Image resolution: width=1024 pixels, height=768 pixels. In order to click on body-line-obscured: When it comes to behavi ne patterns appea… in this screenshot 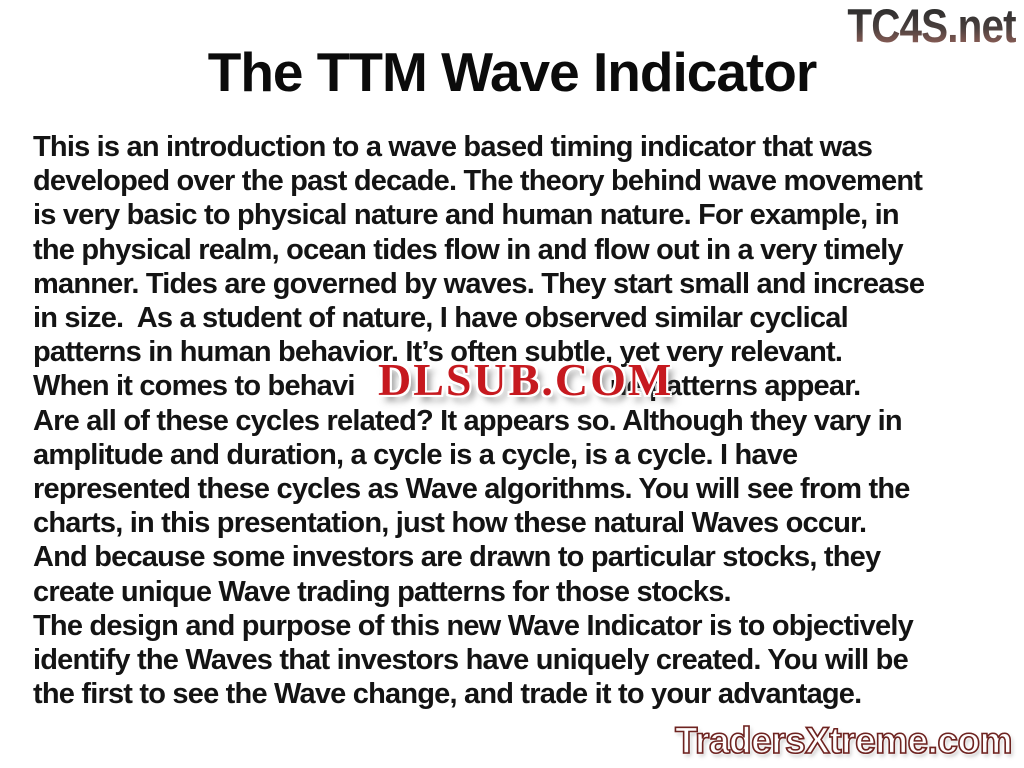, I will do `click(520, 386)`.